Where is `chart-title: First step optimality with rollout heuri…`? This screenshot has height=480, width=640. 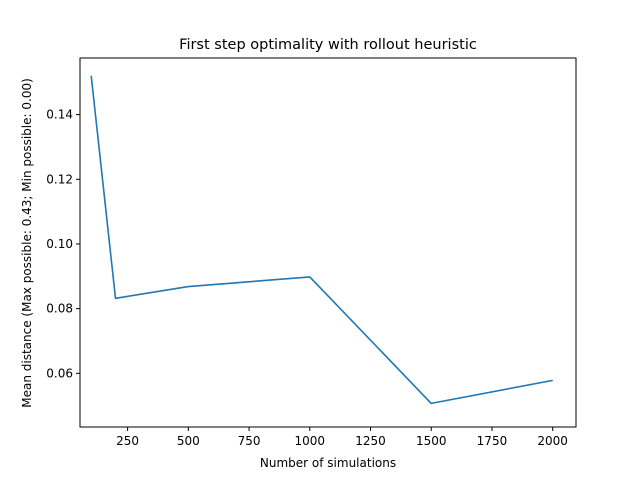
chart-title: First step optimality with rollout heuri… is located at coordinates (328, 45).